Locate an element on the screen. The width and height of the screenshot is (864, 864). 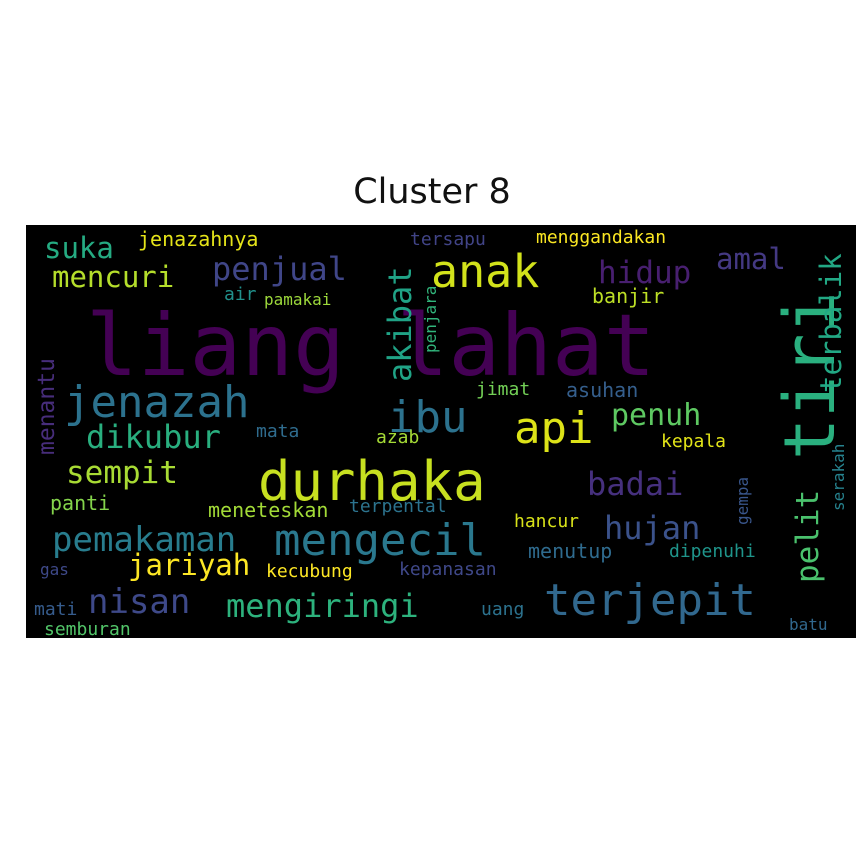
word-penuh: penuh is located at coordinates (656, 415).